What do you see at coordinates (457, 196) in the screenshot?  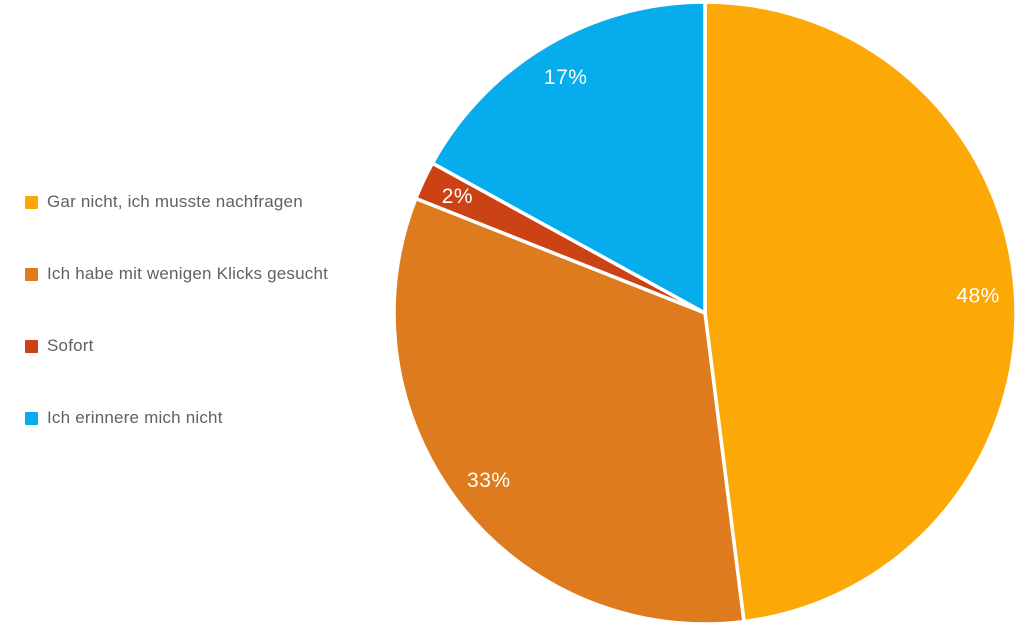 I see `pie-slice-value-label: 2%` at bounding box center [457, 196].